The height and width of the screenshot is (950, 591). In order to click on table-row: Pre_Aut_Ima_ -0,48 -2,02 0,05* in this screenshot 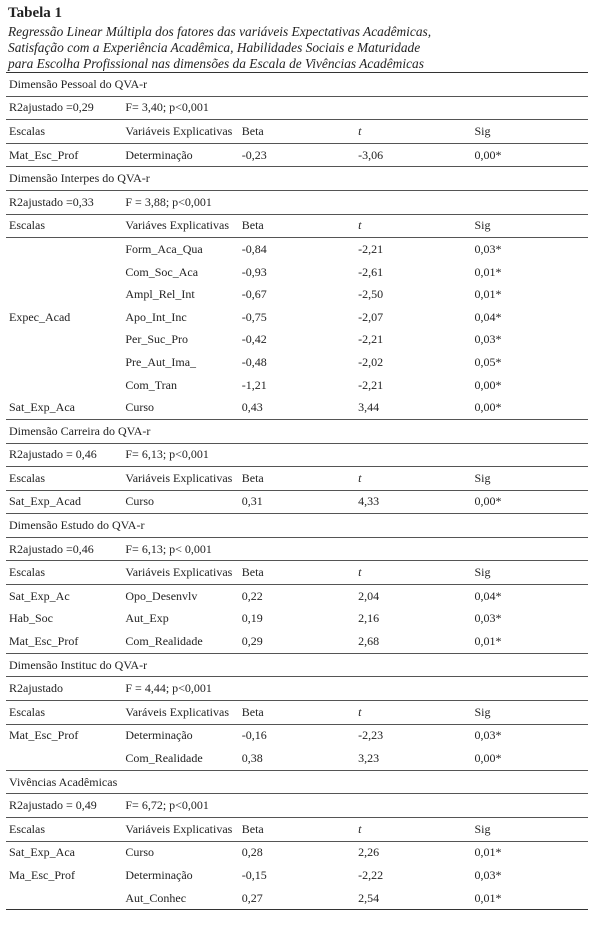, I will do `click(297, 362)`.